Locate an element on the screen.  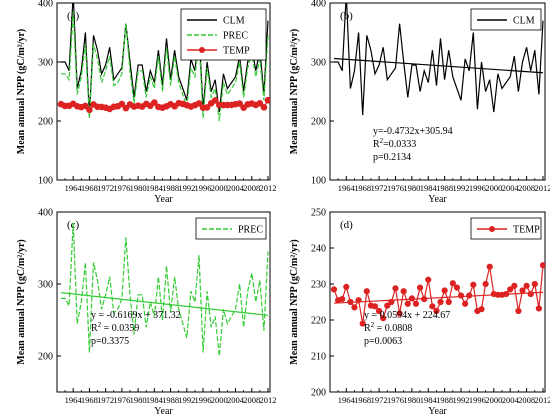
r-squared-text: R2 = 0.0808 is located at coordinates (388, 327).